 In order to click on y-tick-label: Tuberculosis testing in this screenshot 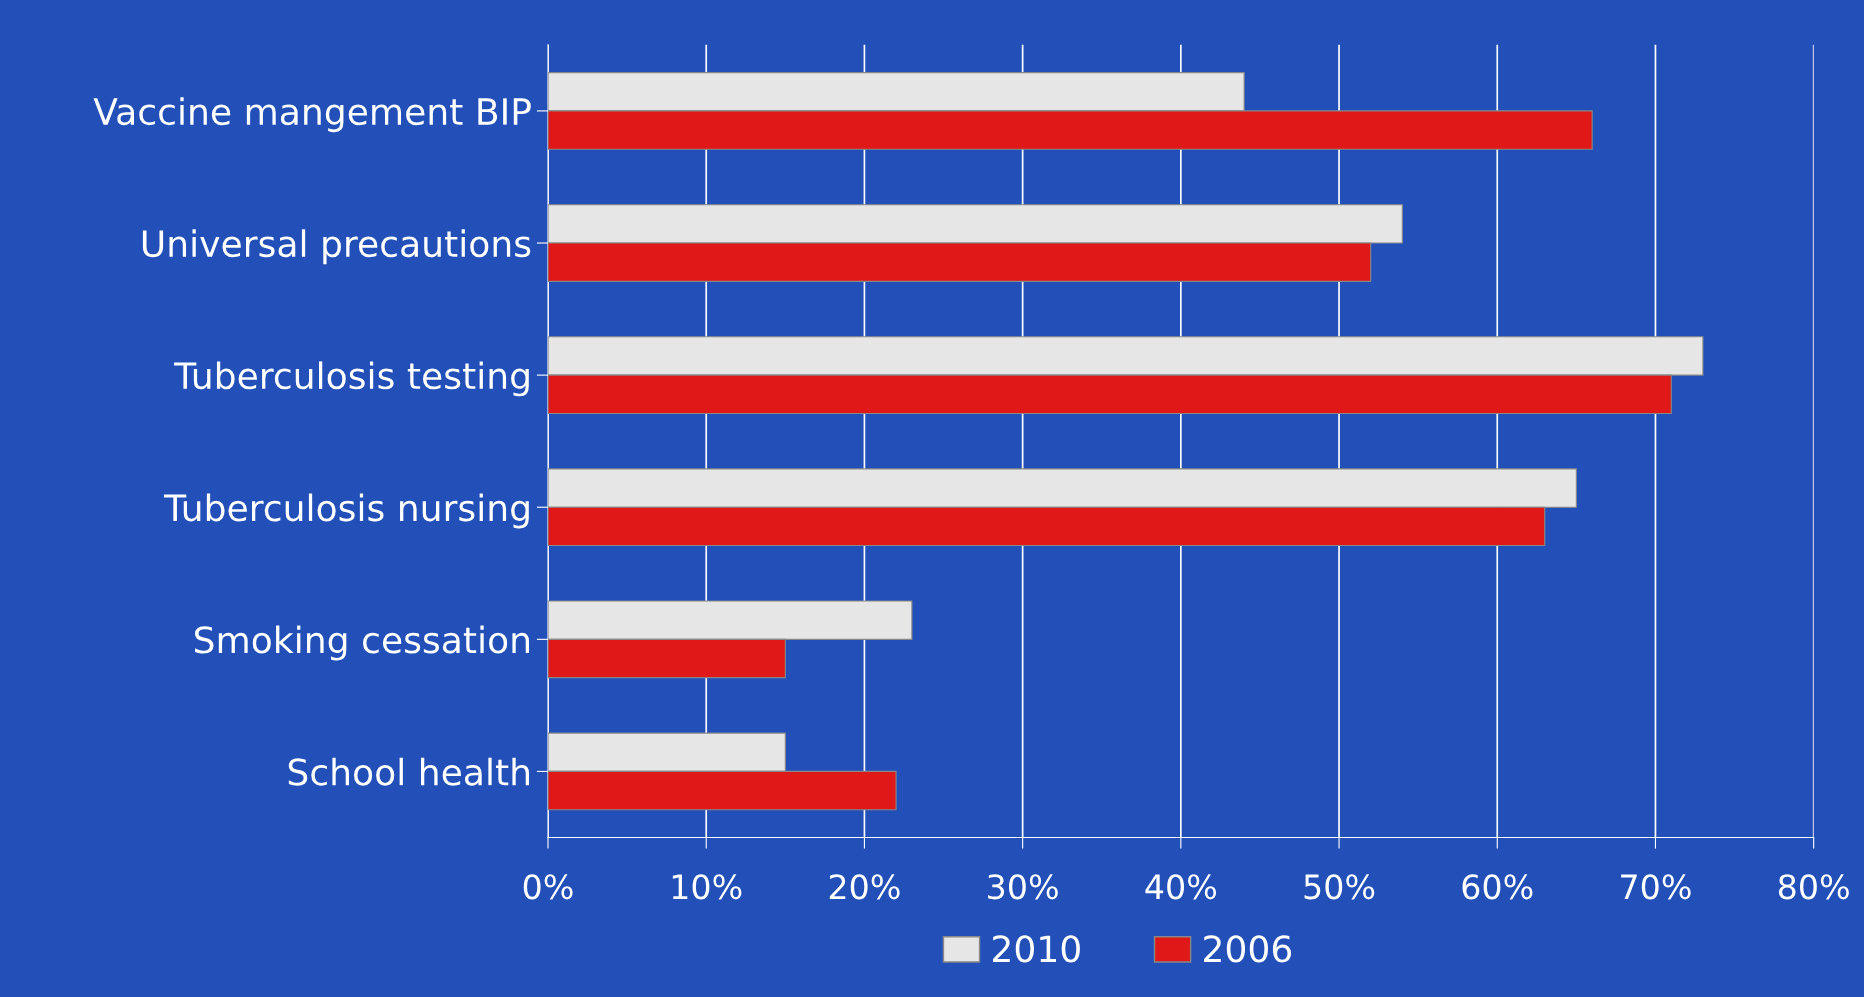, I will do `click(351, 379)`.